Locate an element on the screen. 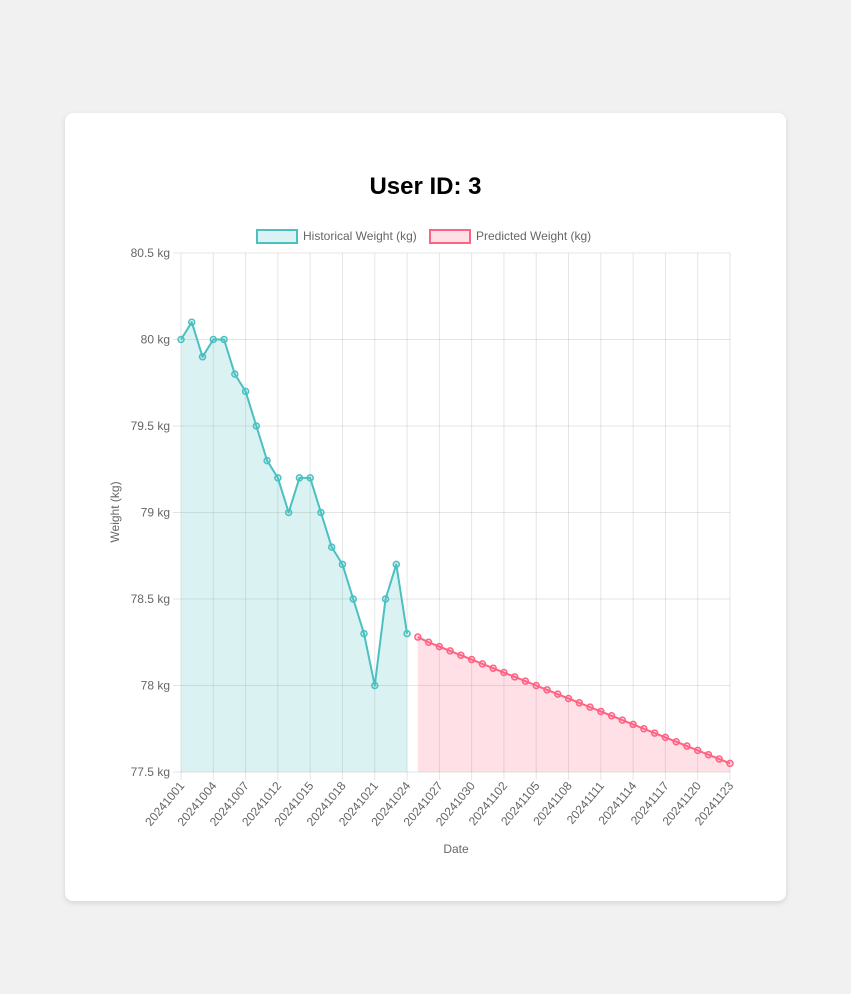 This screenshot has width=851, height=994. y-tick-label: 77.5 kg is located at coordinates (150, 772).